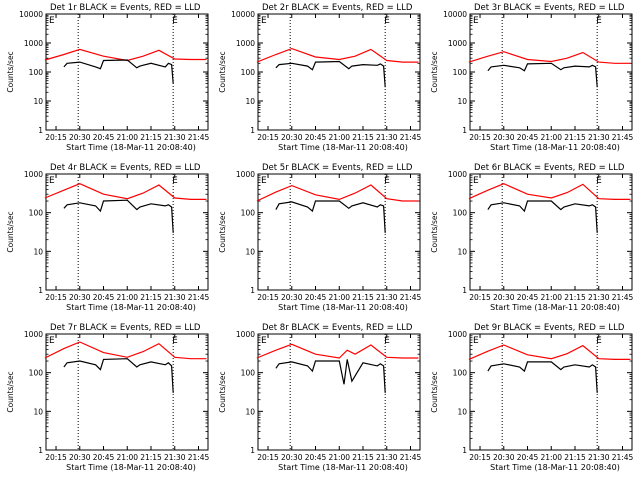 The height and width of the screenshot is (480, 640). Describe the element at coordinates (337, 168) in the screenshot. I see `chart-title: Det 5r BLACK = Events, RED = LLD` at that location.